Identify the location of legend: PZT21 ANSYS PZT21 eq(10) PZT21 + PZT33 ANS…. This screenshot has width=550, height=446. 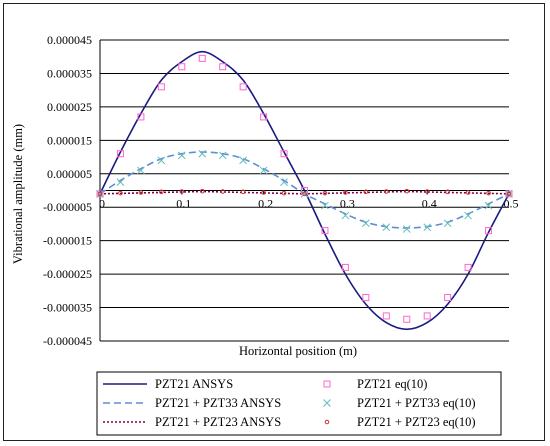
(299, 403).